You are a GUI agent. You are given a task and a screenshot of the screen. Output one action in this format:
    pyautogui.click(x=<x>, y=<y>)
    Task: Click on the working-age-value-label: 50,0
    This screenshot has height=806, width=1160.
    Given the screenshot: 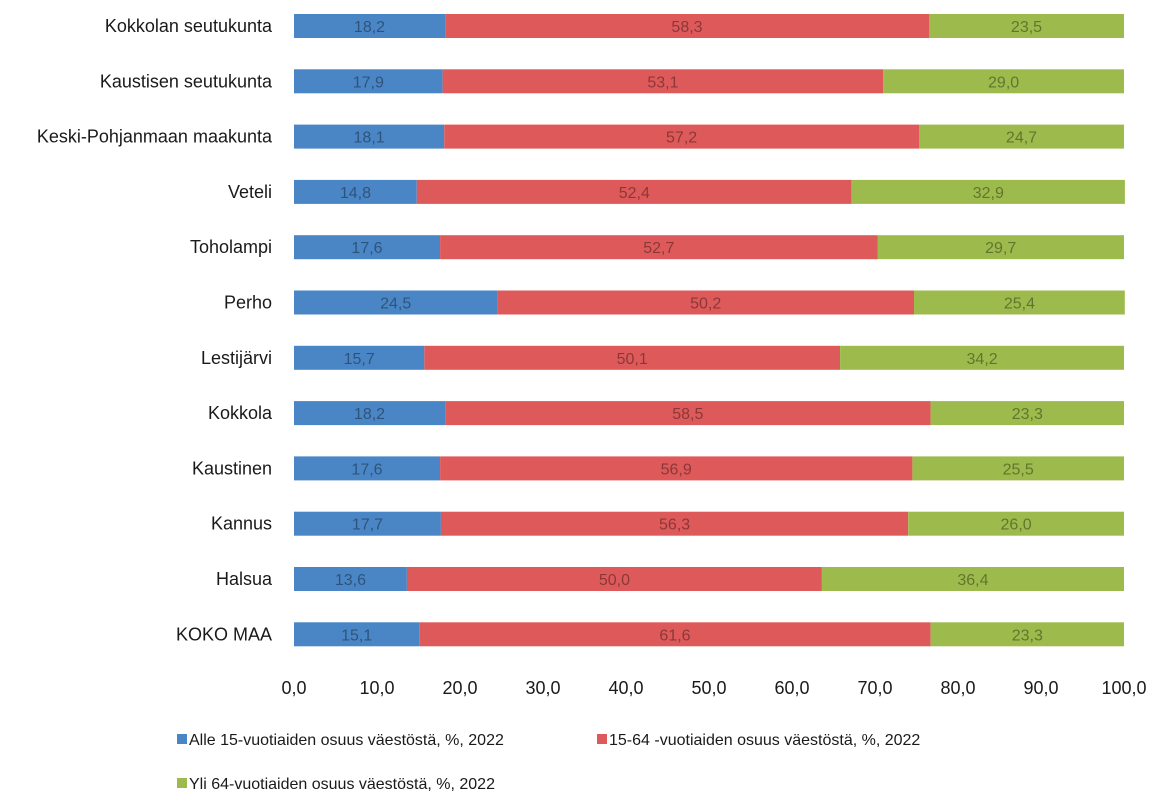 What is the action you would take?
    pyautogui.click(x=614, y=580)
    